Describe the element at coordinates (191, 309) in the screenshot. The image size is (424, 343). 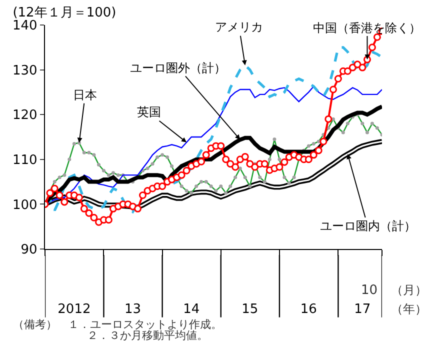
I see `x-tick-label: 14` at that location.